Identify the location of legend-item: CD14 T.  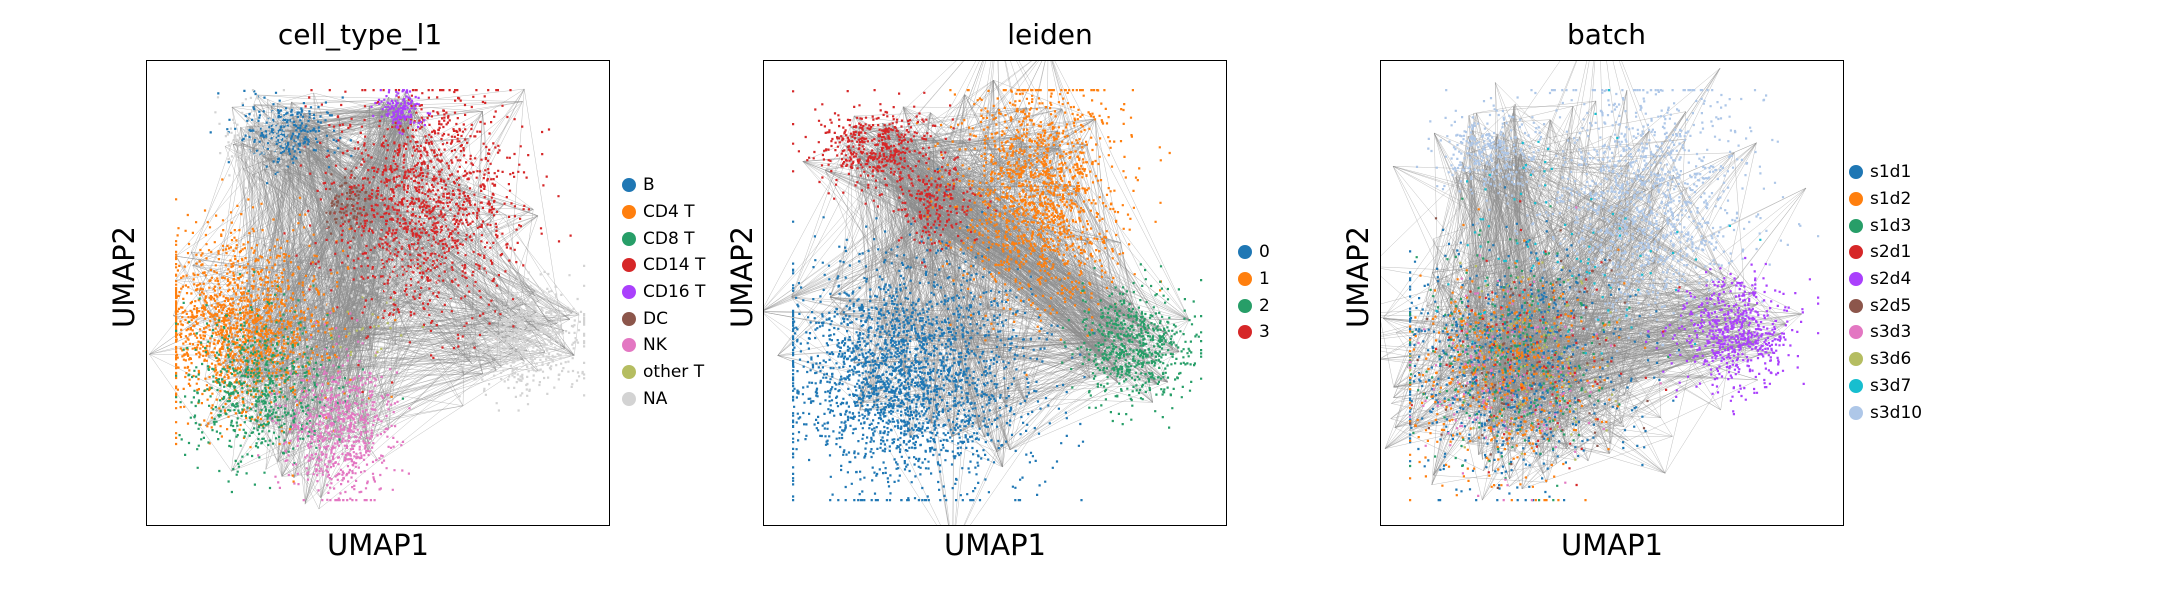
(663, 265).